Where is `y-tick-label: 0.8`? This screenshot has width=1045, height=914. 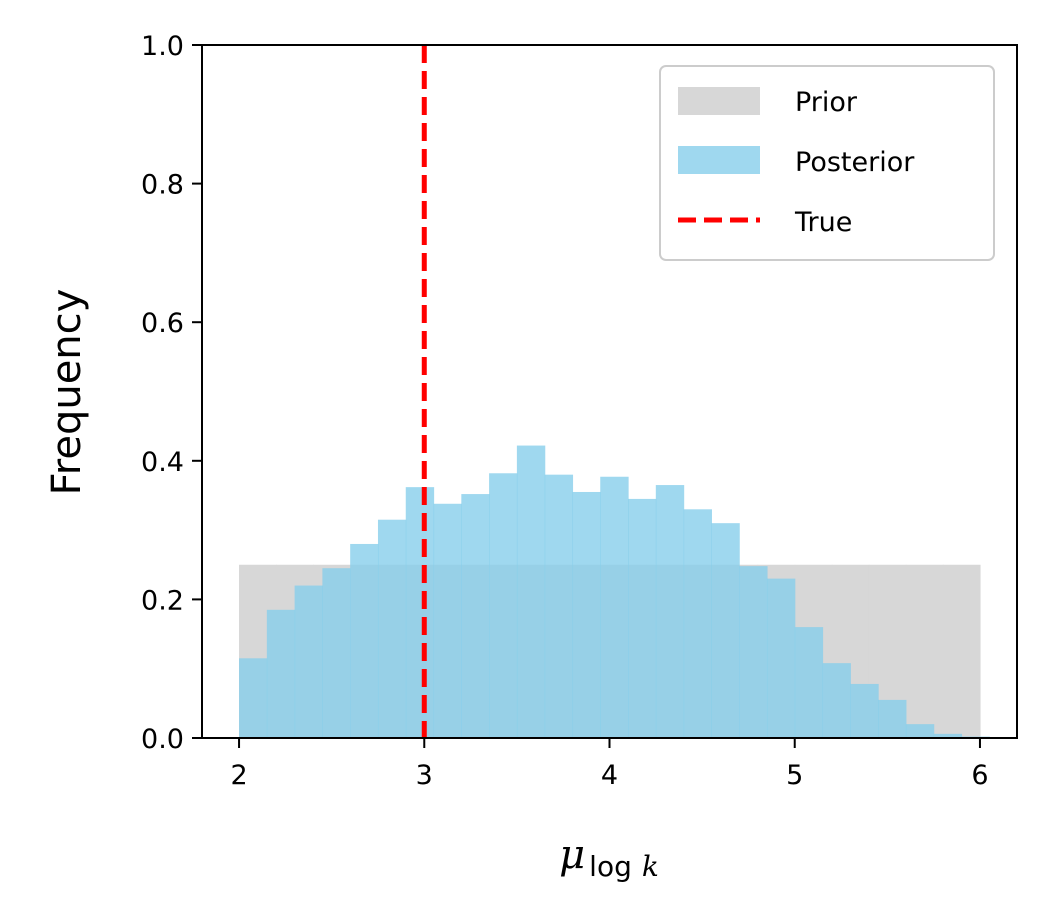
y-tick-label: 0.8 is located at coordinates (162, 185).